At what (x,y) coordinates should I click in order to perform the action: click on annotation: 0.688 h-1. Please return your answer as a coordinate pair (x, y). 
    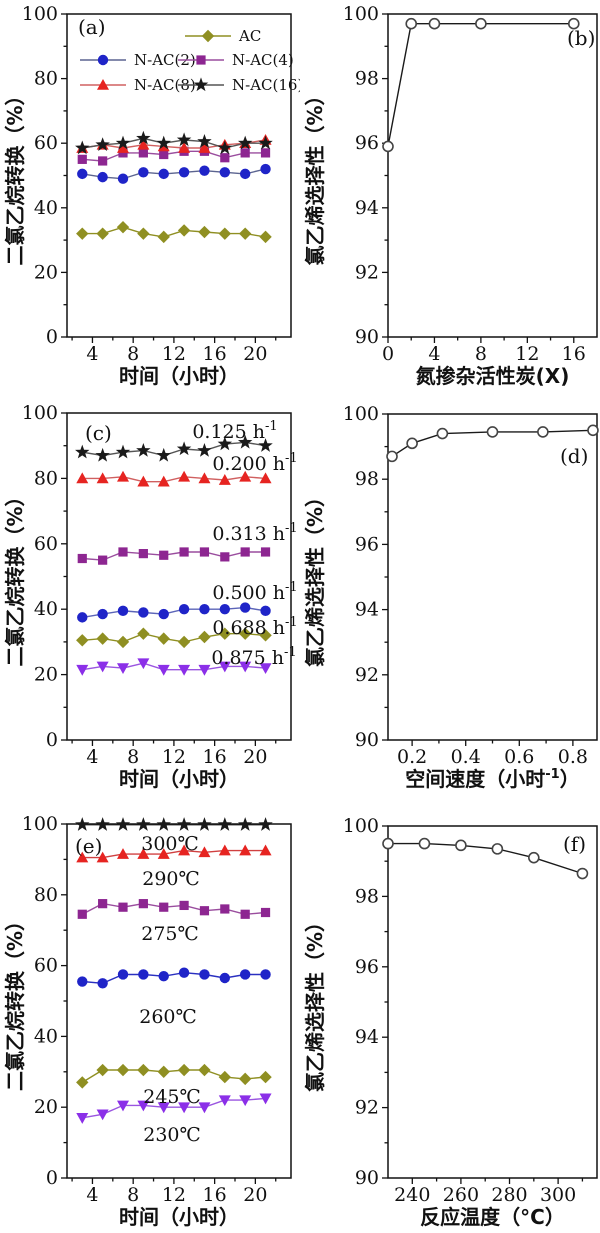
    Looking at the image, I should click on (254, 627).